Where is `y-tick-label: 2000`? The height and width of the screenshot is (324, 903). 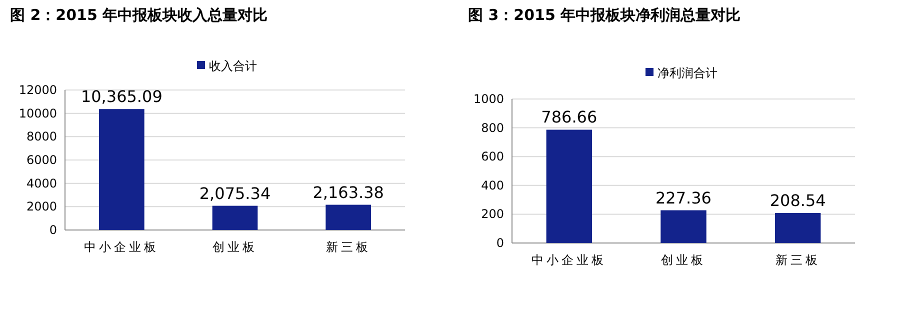 y-tick-label: 2000 is located at coordinates (41, 207).